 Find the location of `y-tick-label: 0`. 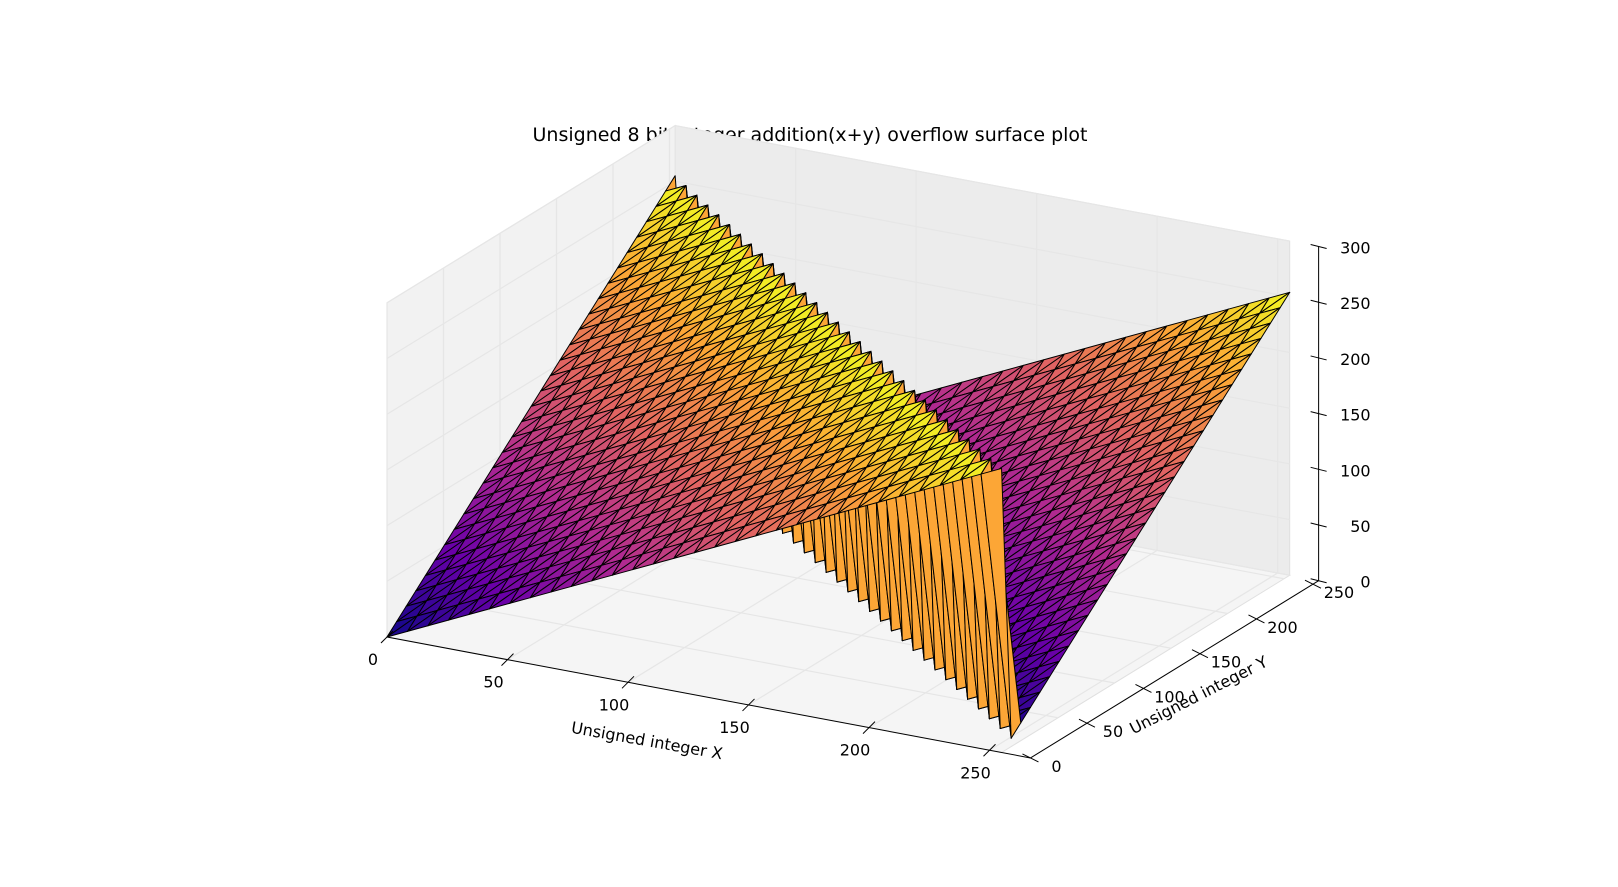

y-tick-label: 0 is located at coordinates (1056, 766).